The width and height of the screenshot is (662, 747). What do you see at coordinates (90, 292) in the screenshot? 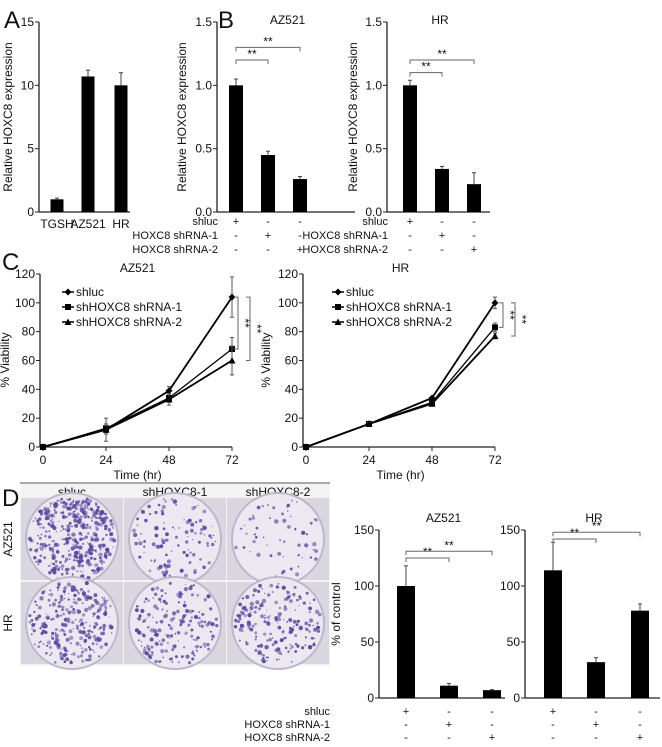
I see `legend-label: shluc` at bounding box center [90, 292].